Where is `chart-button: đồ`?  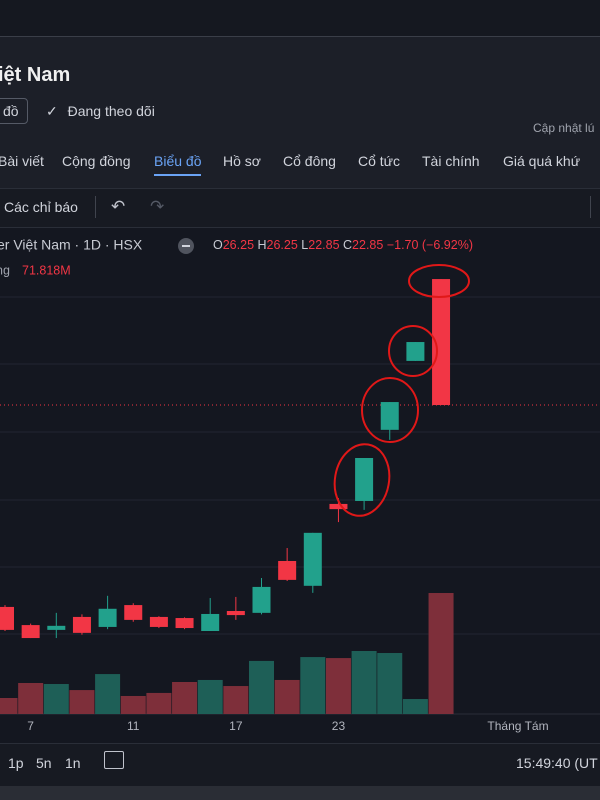 chart-button: đồ is located at coordinates (14, 111).